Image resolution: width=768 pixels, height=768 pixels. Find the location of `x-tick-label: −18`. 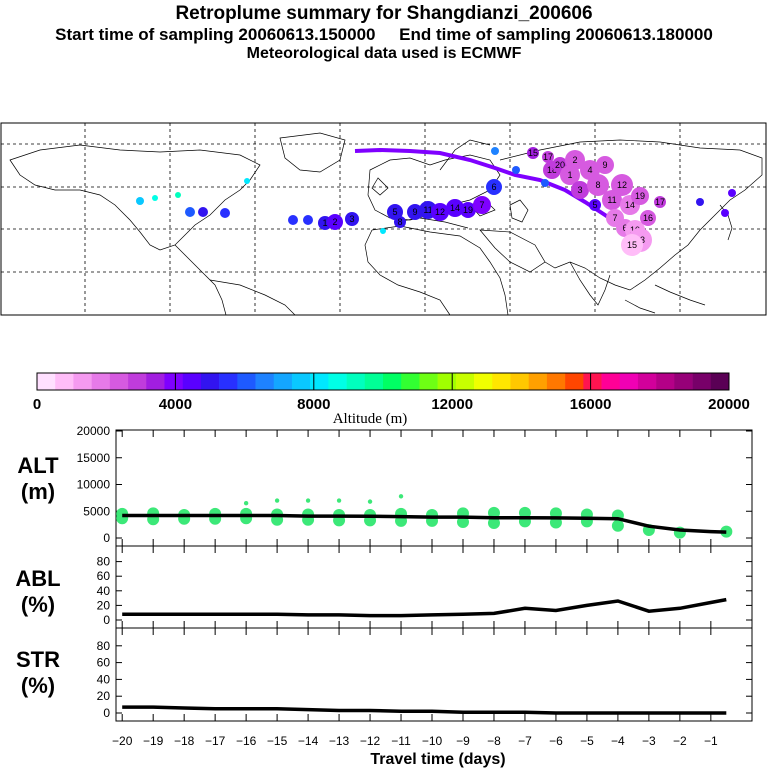

x-tick-label: −18 is located at coordinates (184, 741).